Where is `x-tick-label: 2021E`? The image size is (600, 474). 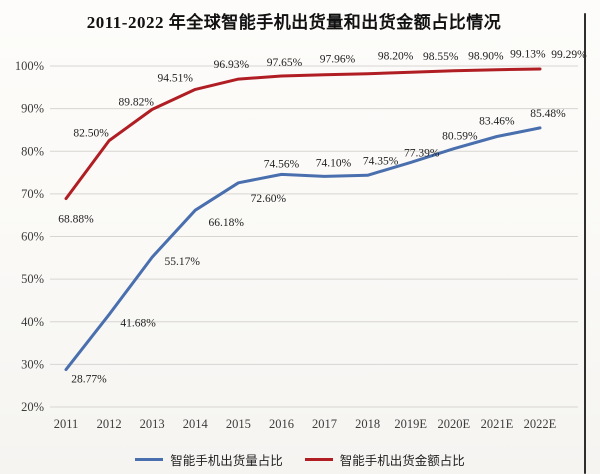 x-tick-label: 2021E is located at coordinates (497, 424).